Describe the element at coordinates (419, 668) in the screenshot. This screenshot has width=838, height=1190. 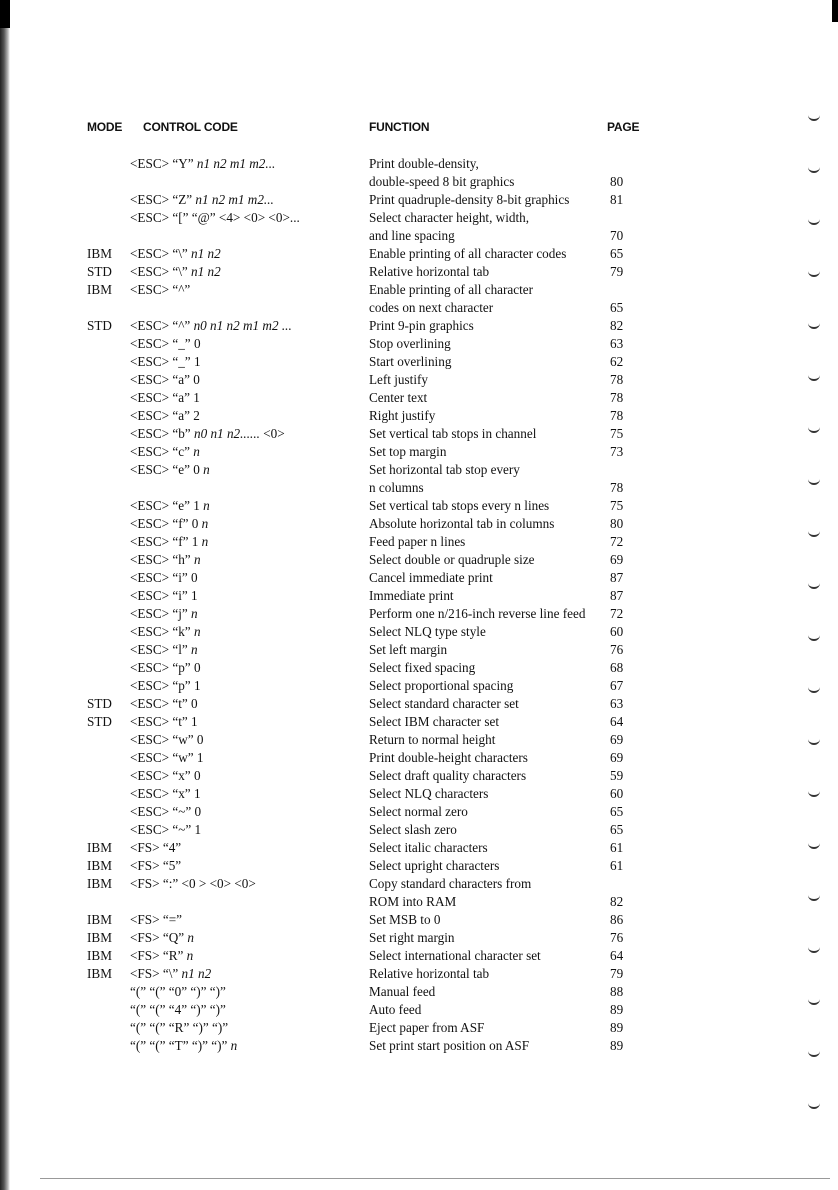
I see `table-row: <ESC> “p” 0 Select fixed spacing 68` at that location.